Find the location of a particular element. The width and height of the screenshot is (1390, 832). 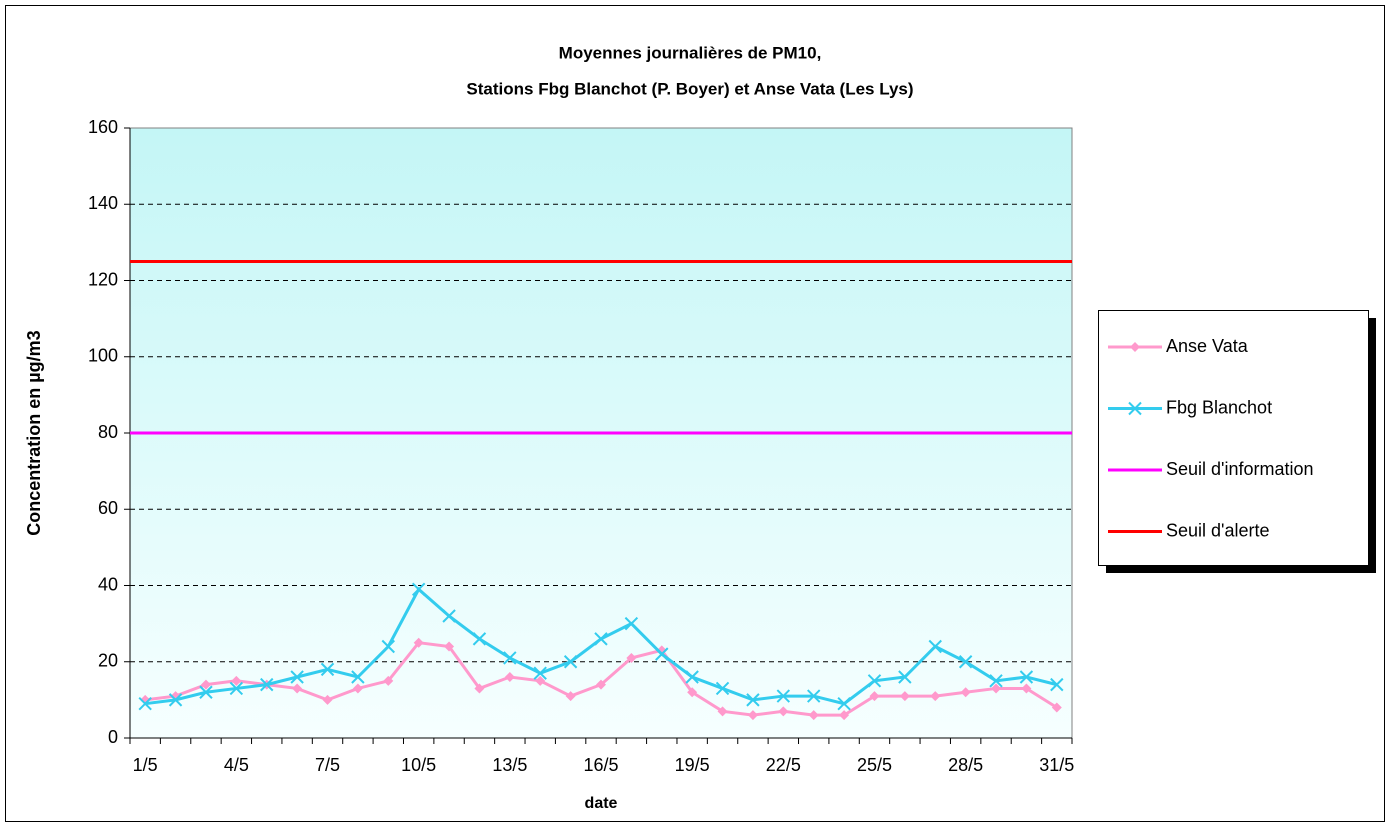

x-tick-label: 28/5 is located at coordinates (965, 765).